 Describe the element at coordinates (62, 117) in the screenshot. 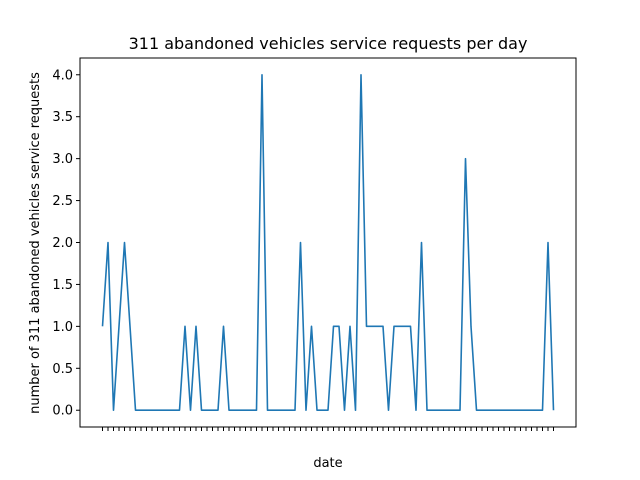

I see `y-tick-label: 3.5` at that location.